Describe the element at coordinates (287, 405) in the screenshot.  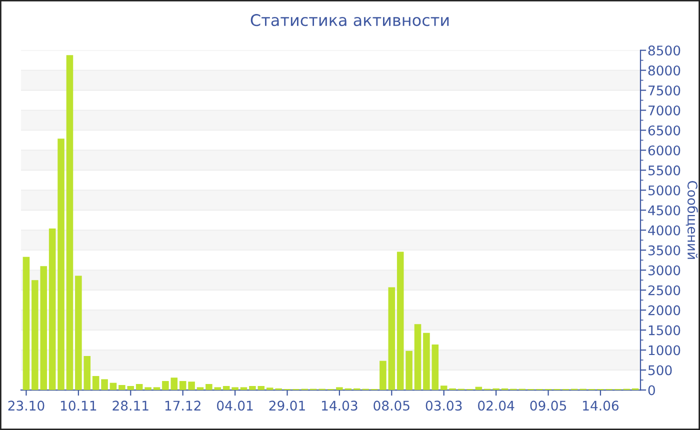
I see `x-tick-label: 29.01` at that location.